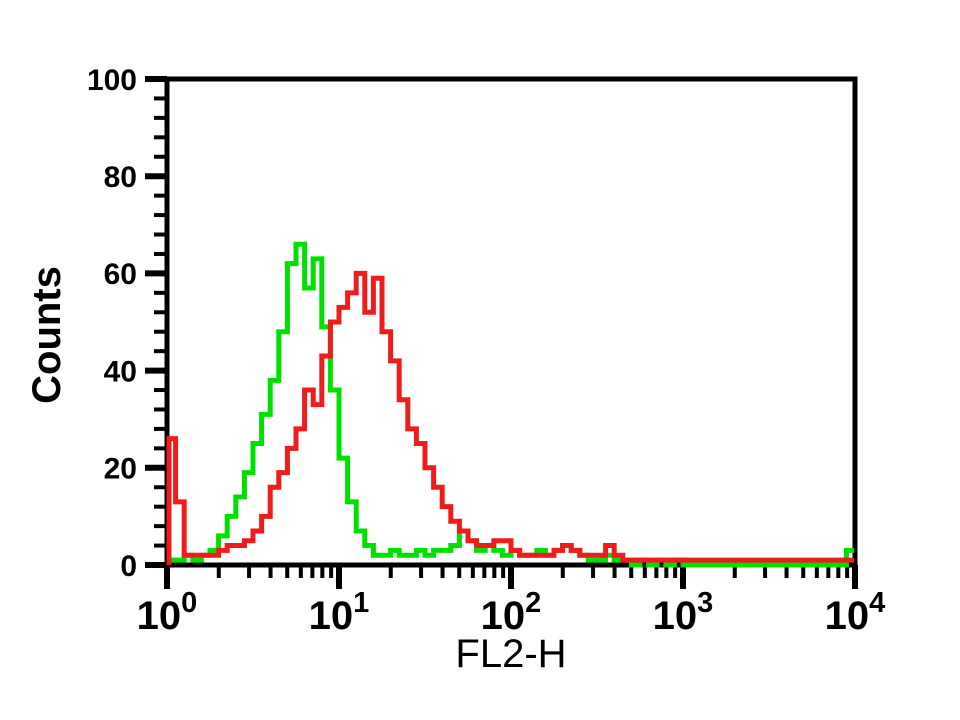 The height and width of the screenshot is (720, 960). What do you see at coordinates (683, 612) in the screenshot?
I see `x-tick-label-1e3: 10³` at bounding box center [683, 612].